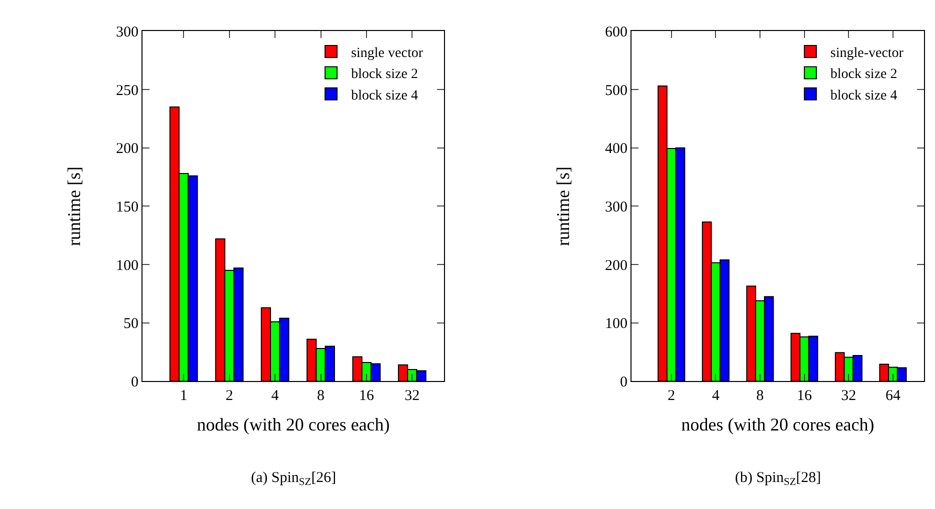 The height and width of the screenshot is (509, 935). Describe the element at coordinates (387, 53) in the screenshot. I see `legend-label: single vector` at that location.